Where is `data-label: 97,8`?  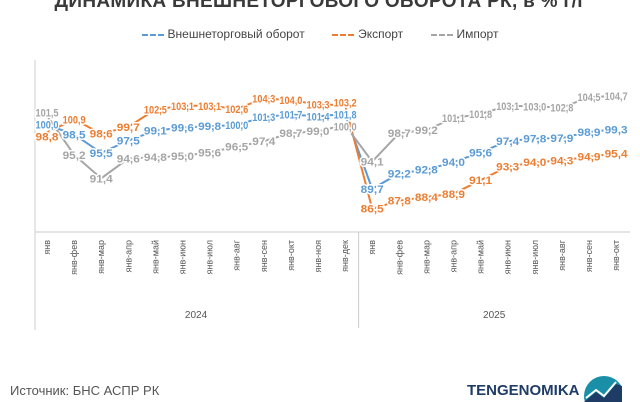
data-label: 97,8 is located at coordinates (534, 140).